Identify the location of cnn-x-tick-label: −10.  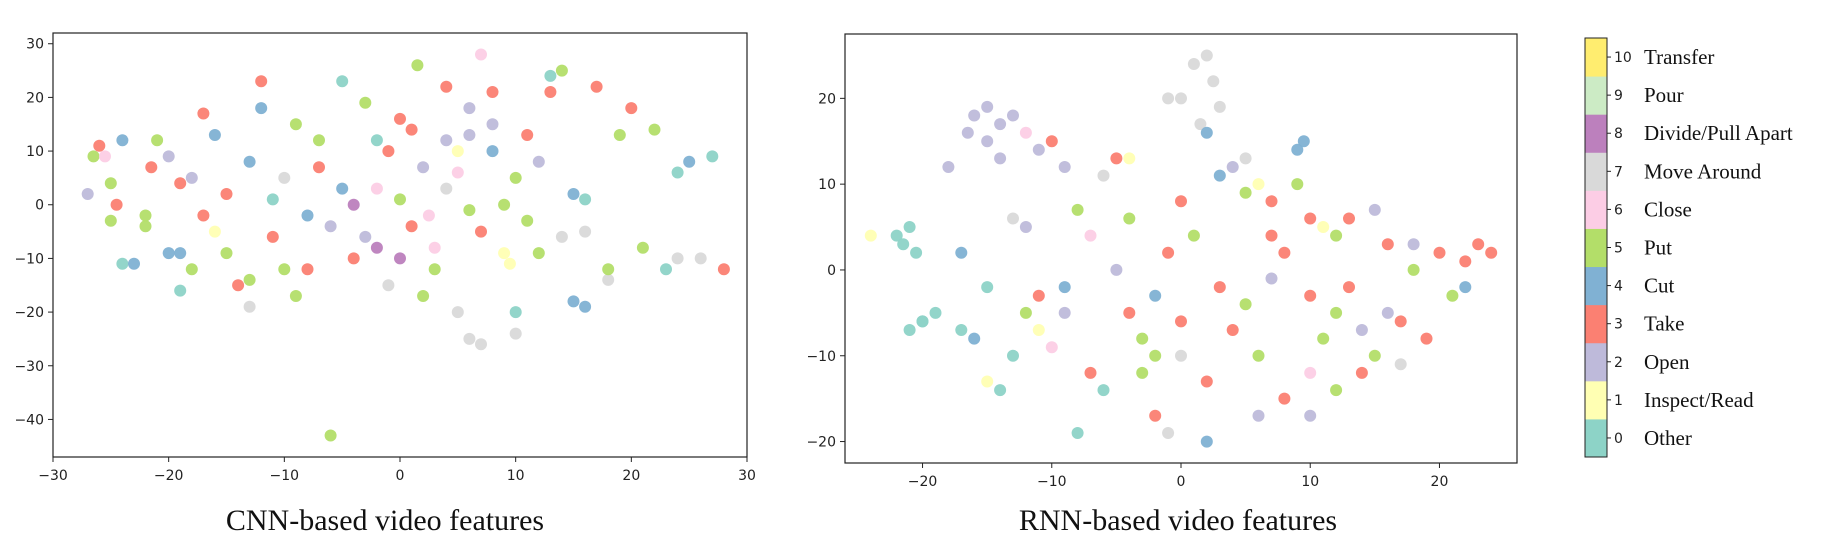
(285, 476).